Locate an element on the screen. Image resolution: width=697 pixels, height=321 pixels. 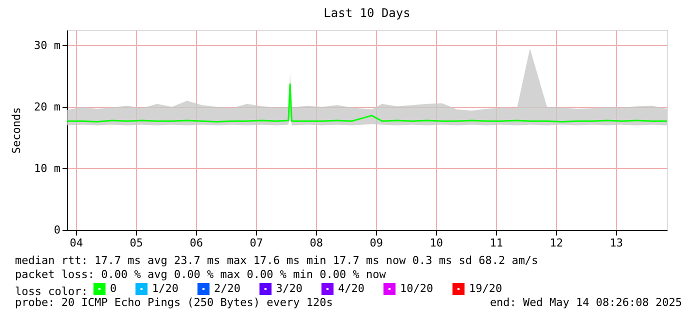
x-tick-label: 09 is located at coordinates (377, 243).